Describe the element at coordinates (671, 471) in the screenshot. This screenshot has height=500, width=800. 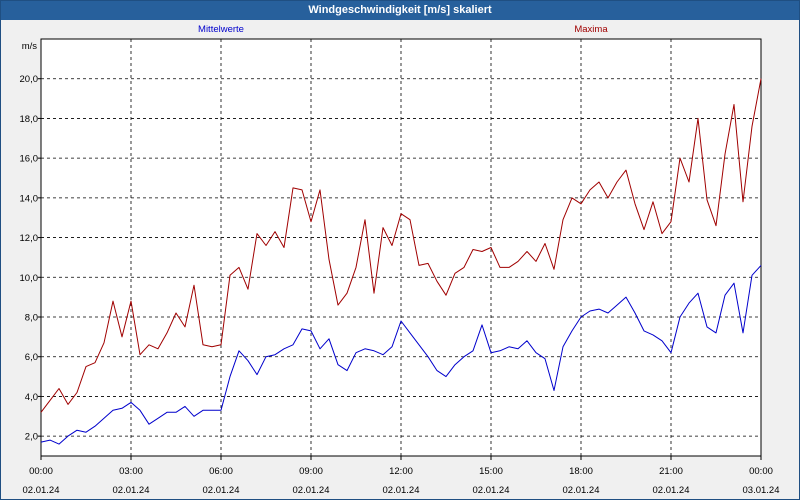
I see `x-tick-label-time: 21:00` at that location.